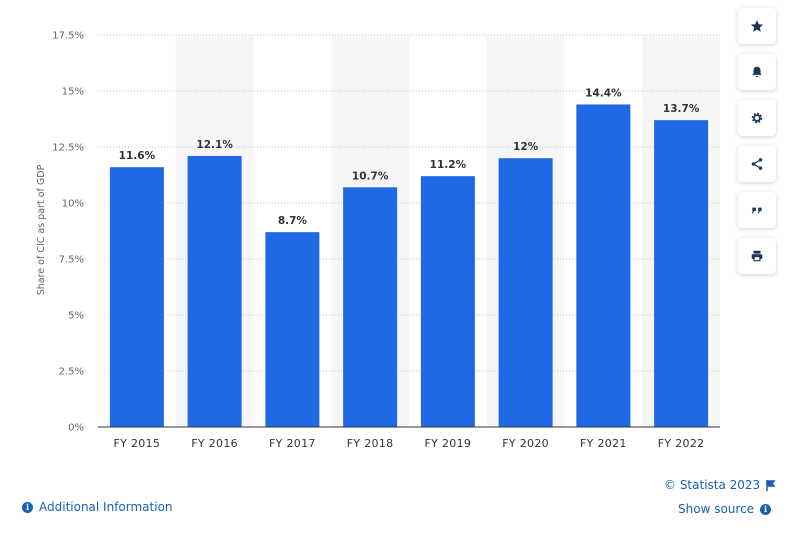  What do you see at coordinates (71, 260) in the screenshot?
I see `y-tick-label: 7.5%` at bounding box center [71, 260].